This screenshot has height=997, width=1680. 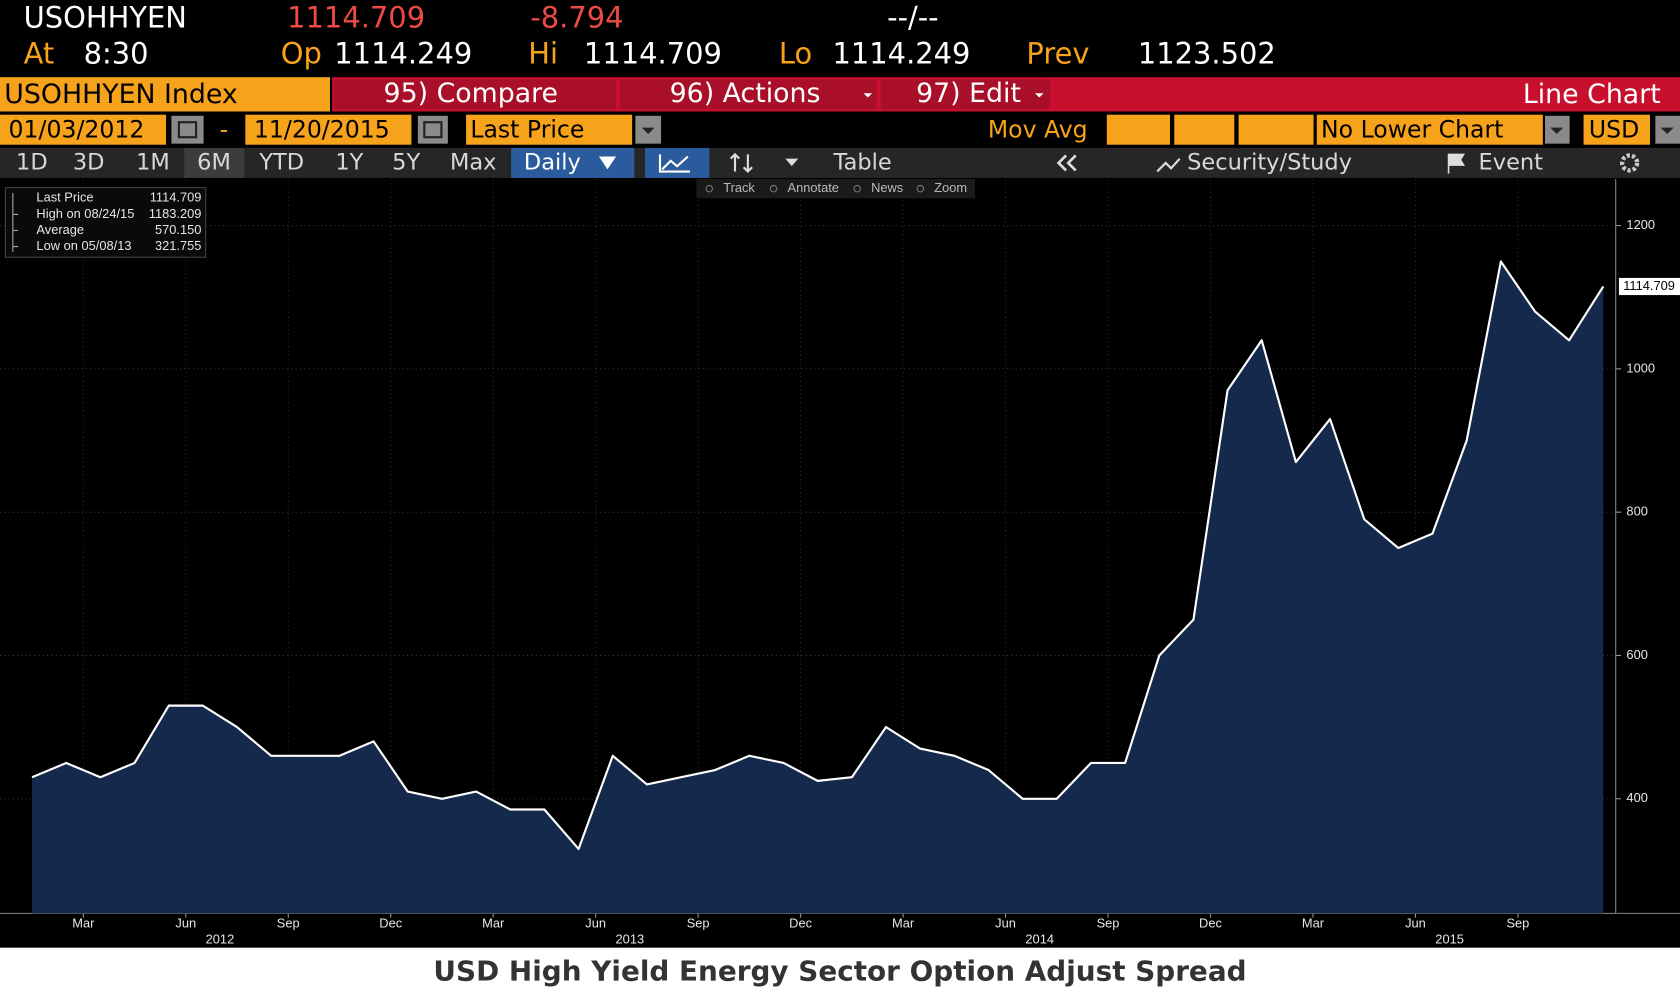 I want to click on y-tick-label: 400, so click(x=1636, y=797).